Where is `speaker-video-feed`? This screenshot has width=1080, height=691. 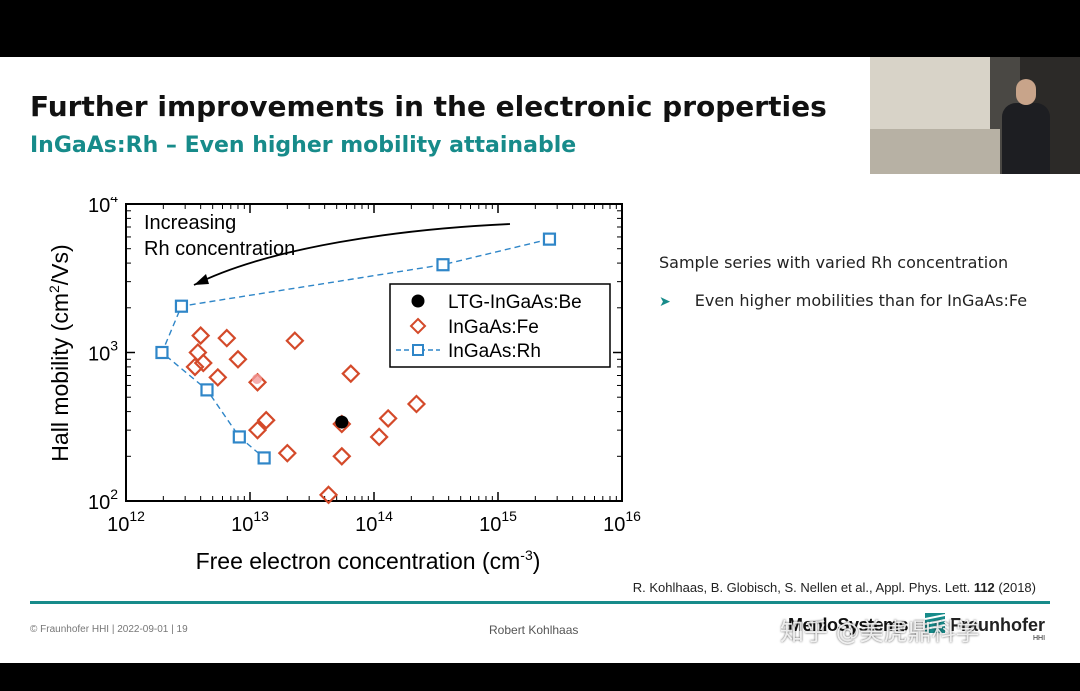 speaker-video-feed is located at coordinates (975, 115).